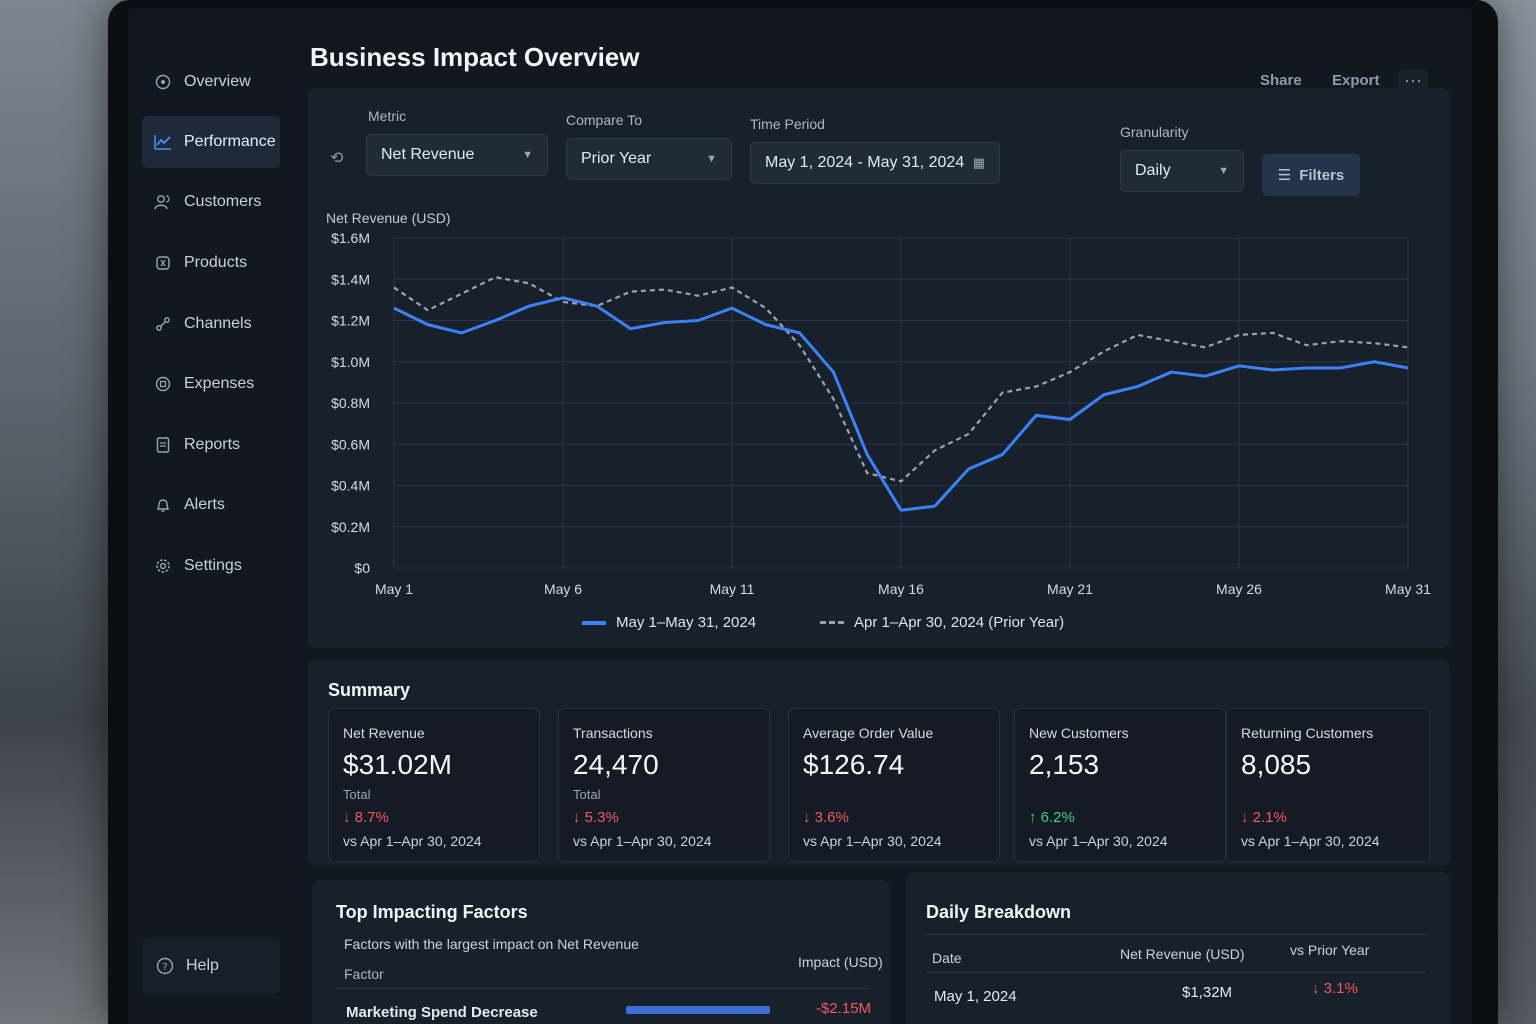 Image resolution: width=1536 pixels, height=1024 pixels. I want to click on metric-value: Net Revenue, so click(428, 154).